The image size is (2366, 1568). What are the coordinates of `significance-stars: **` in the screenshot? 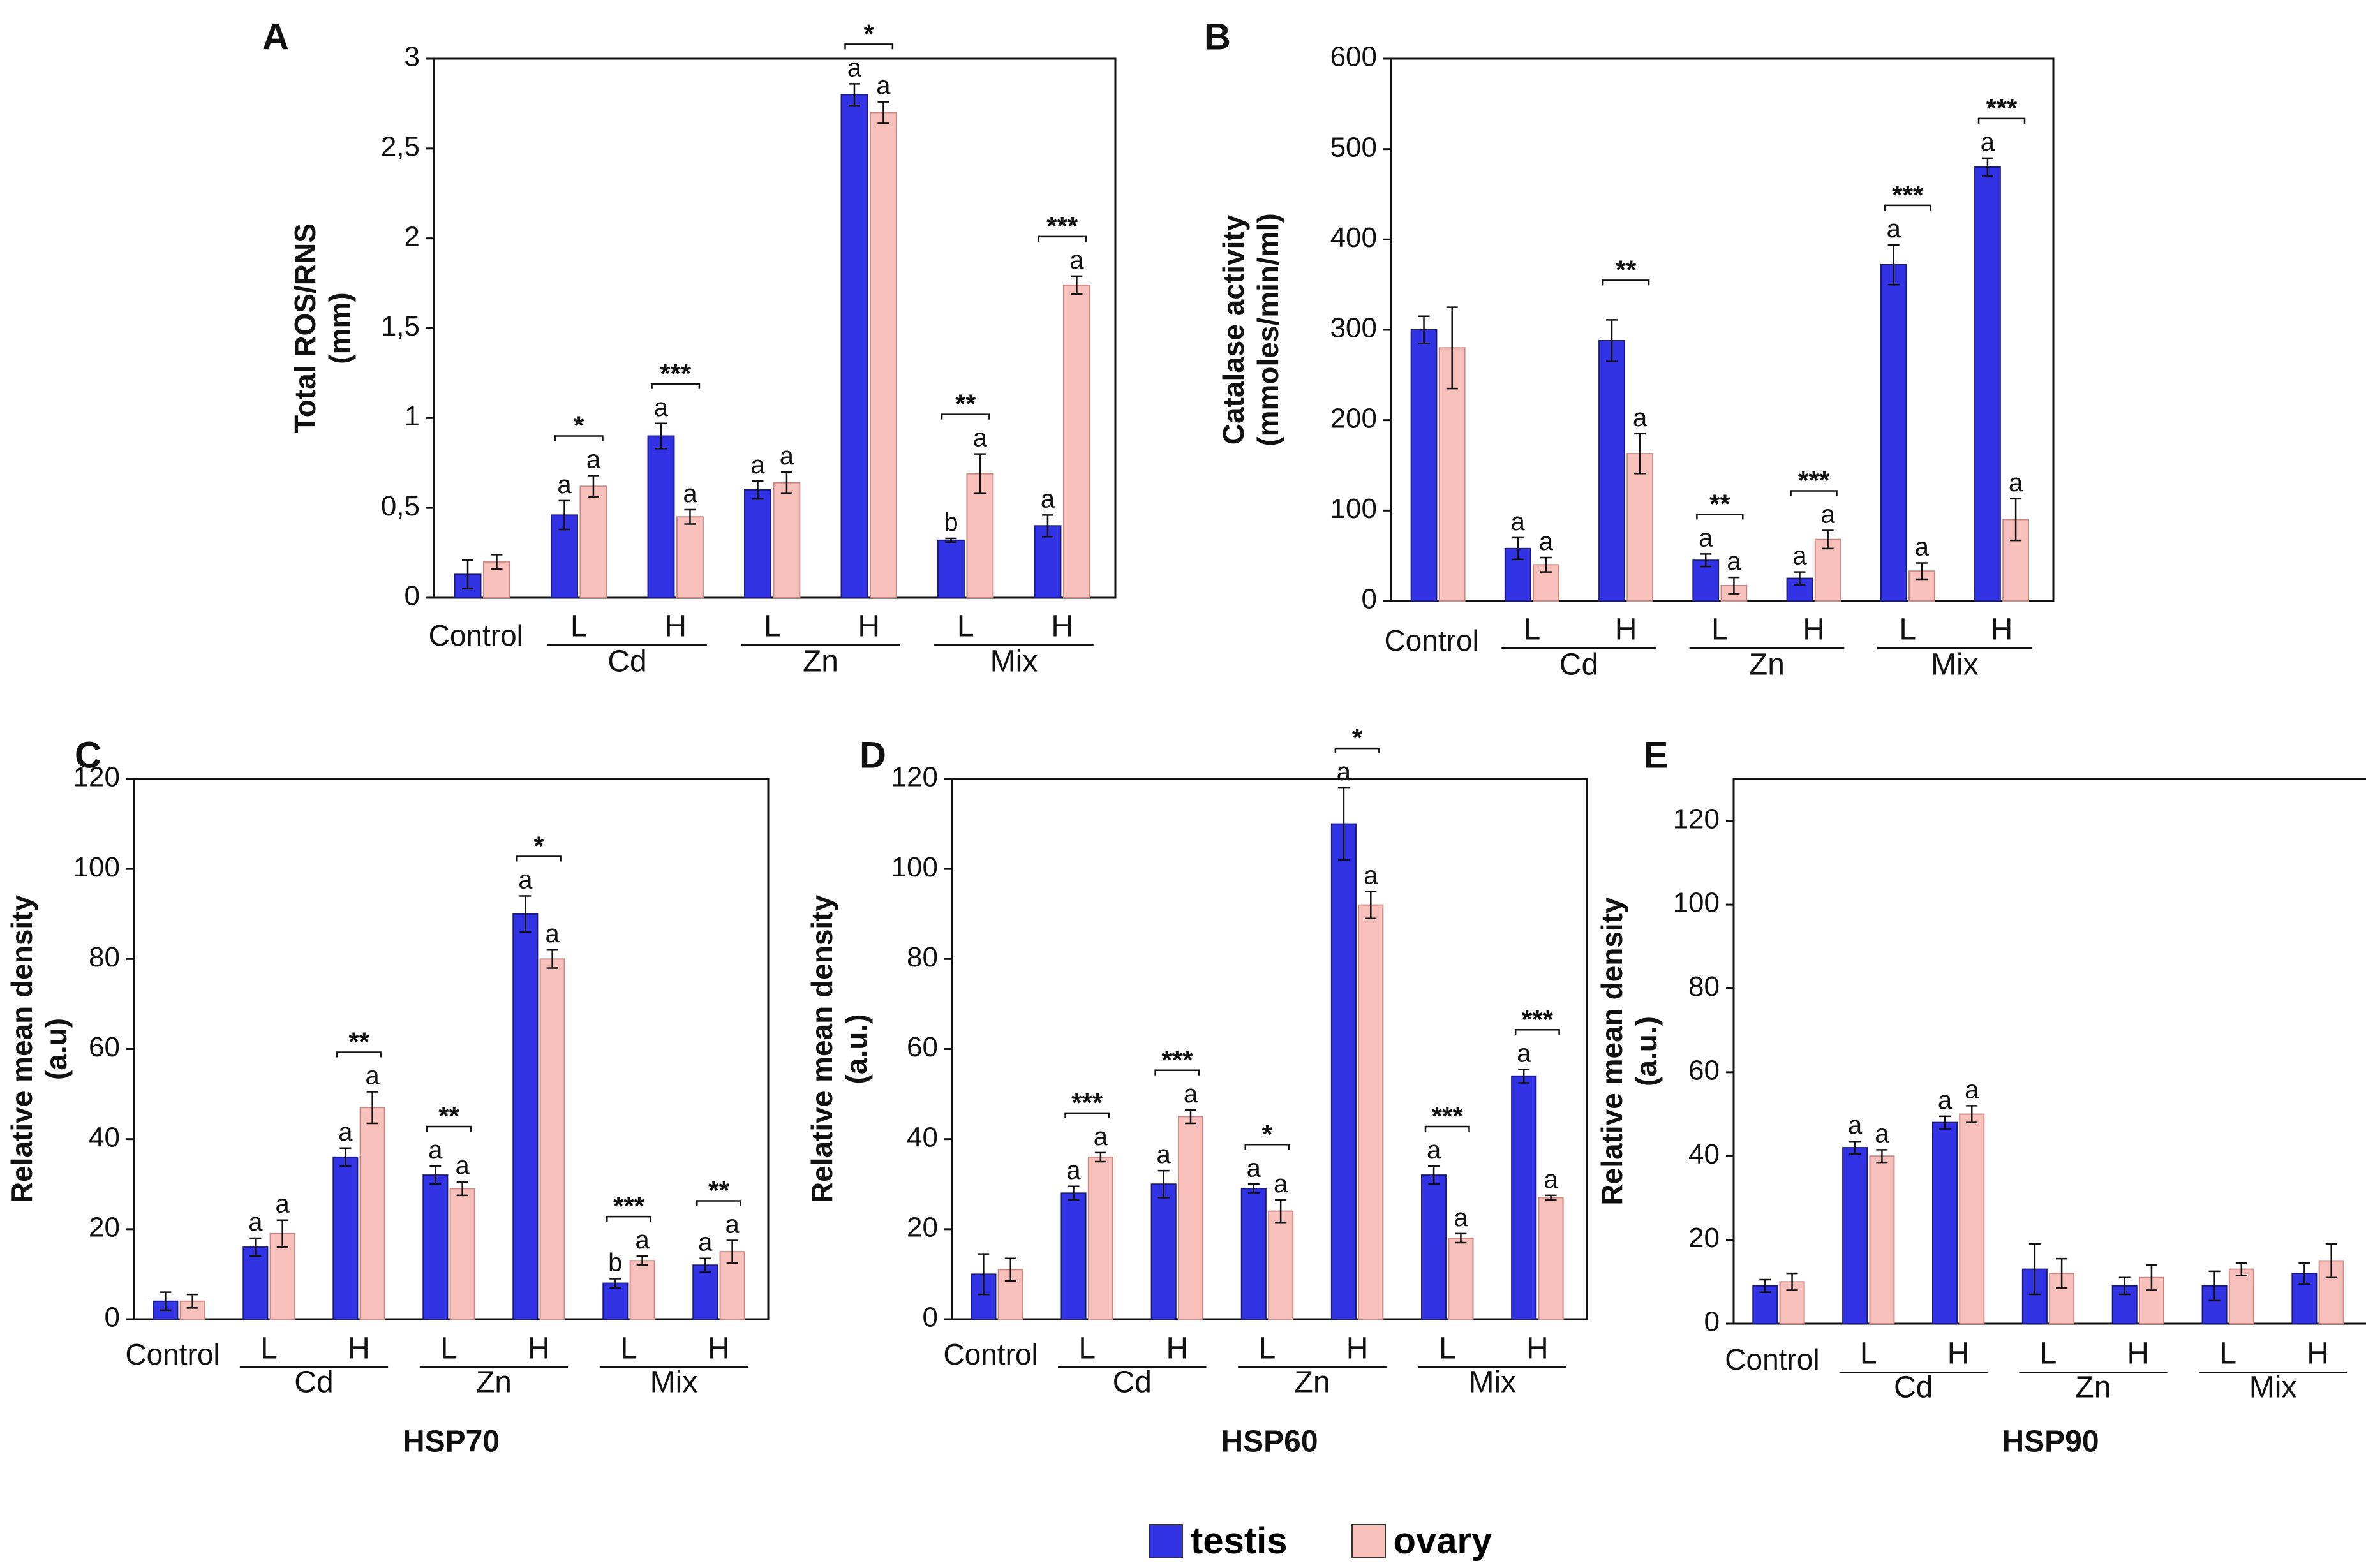 It's located at (718, 1190).